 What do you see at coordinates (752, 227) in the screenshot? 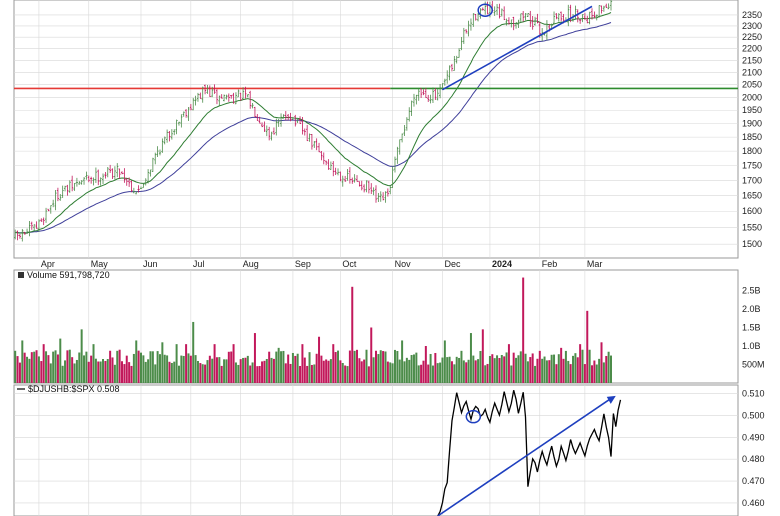
I see `price-tick-label: 1550` at bounding box center [752, 227].